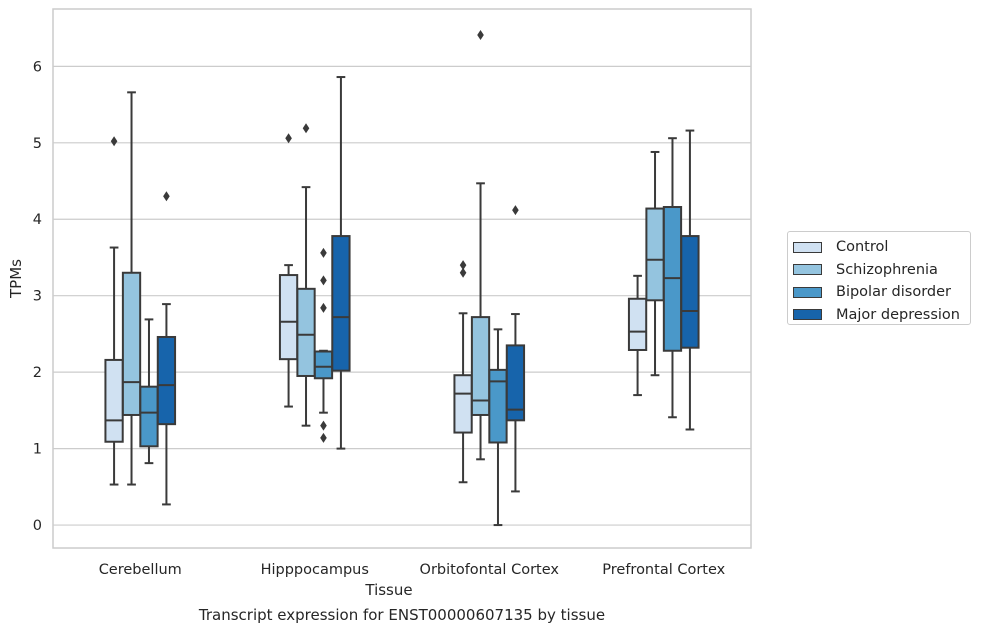 This screenshot has width=983, height=634. What do you see at coordinates (862, 247) in the screenshot?
I see `legend-label: Control` at bounding box center [862, 247].